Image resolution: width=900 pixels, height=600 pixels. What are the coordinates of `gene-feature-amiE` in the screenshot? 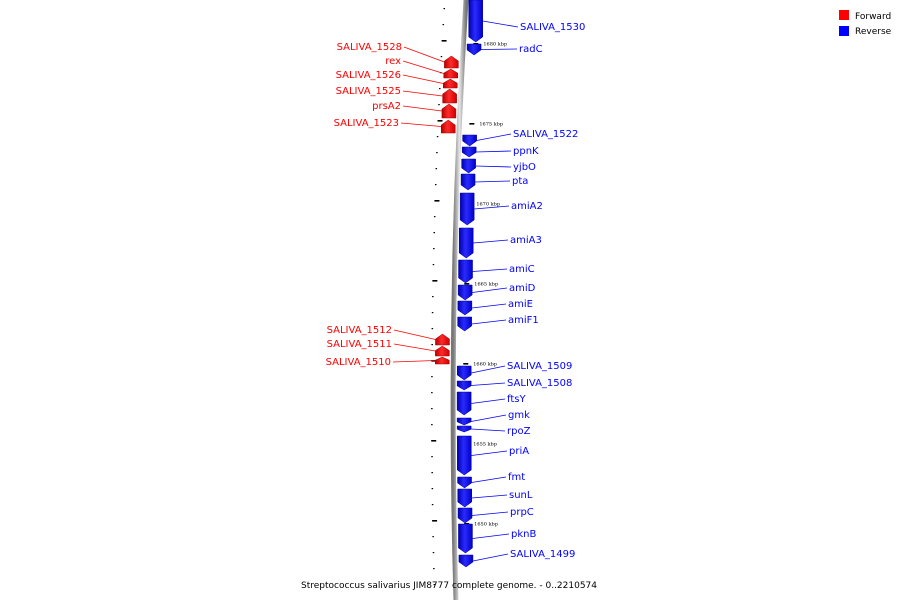 It's located at (465, 308).